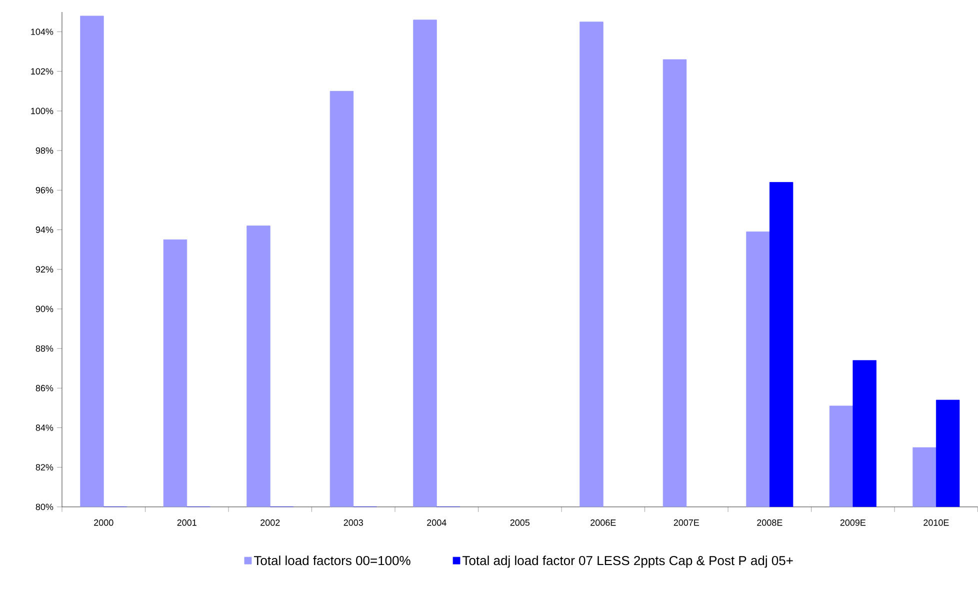  Describe the element at coordinates (603, 522) in the screenshot. I see `x-tick-label: 2006E` at that location.